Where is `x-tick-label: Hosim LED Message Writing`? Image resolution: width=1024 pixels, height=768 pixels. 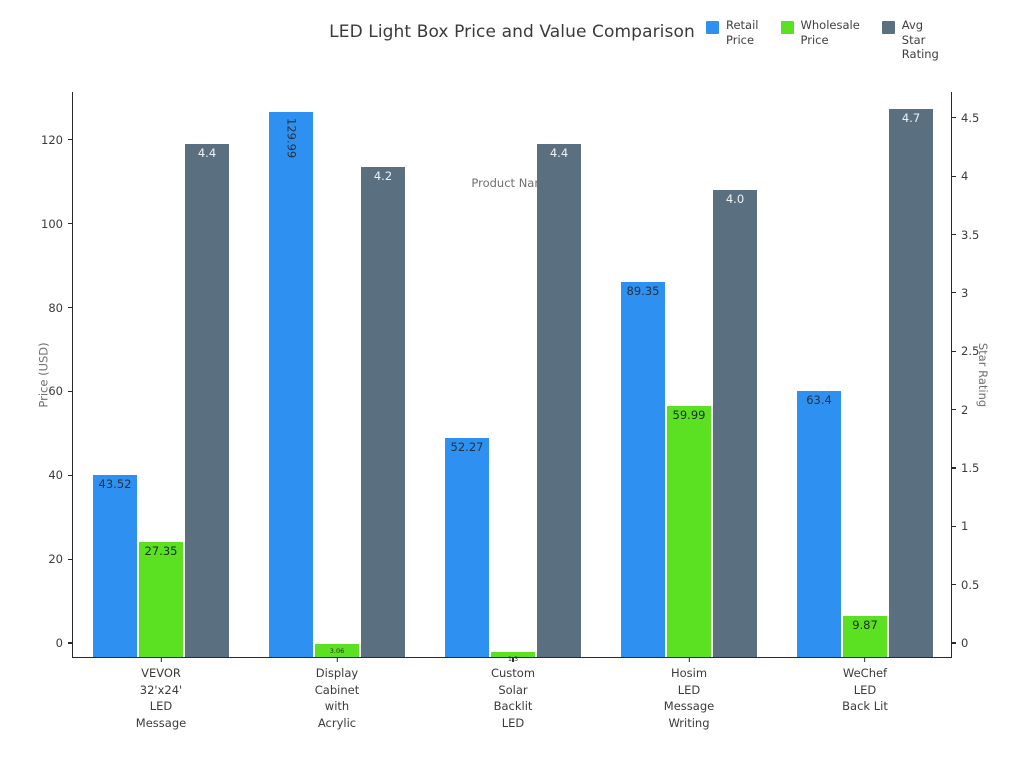
x-tick-label: Hosim LED Message Writing is located at coordinates (689, 698).